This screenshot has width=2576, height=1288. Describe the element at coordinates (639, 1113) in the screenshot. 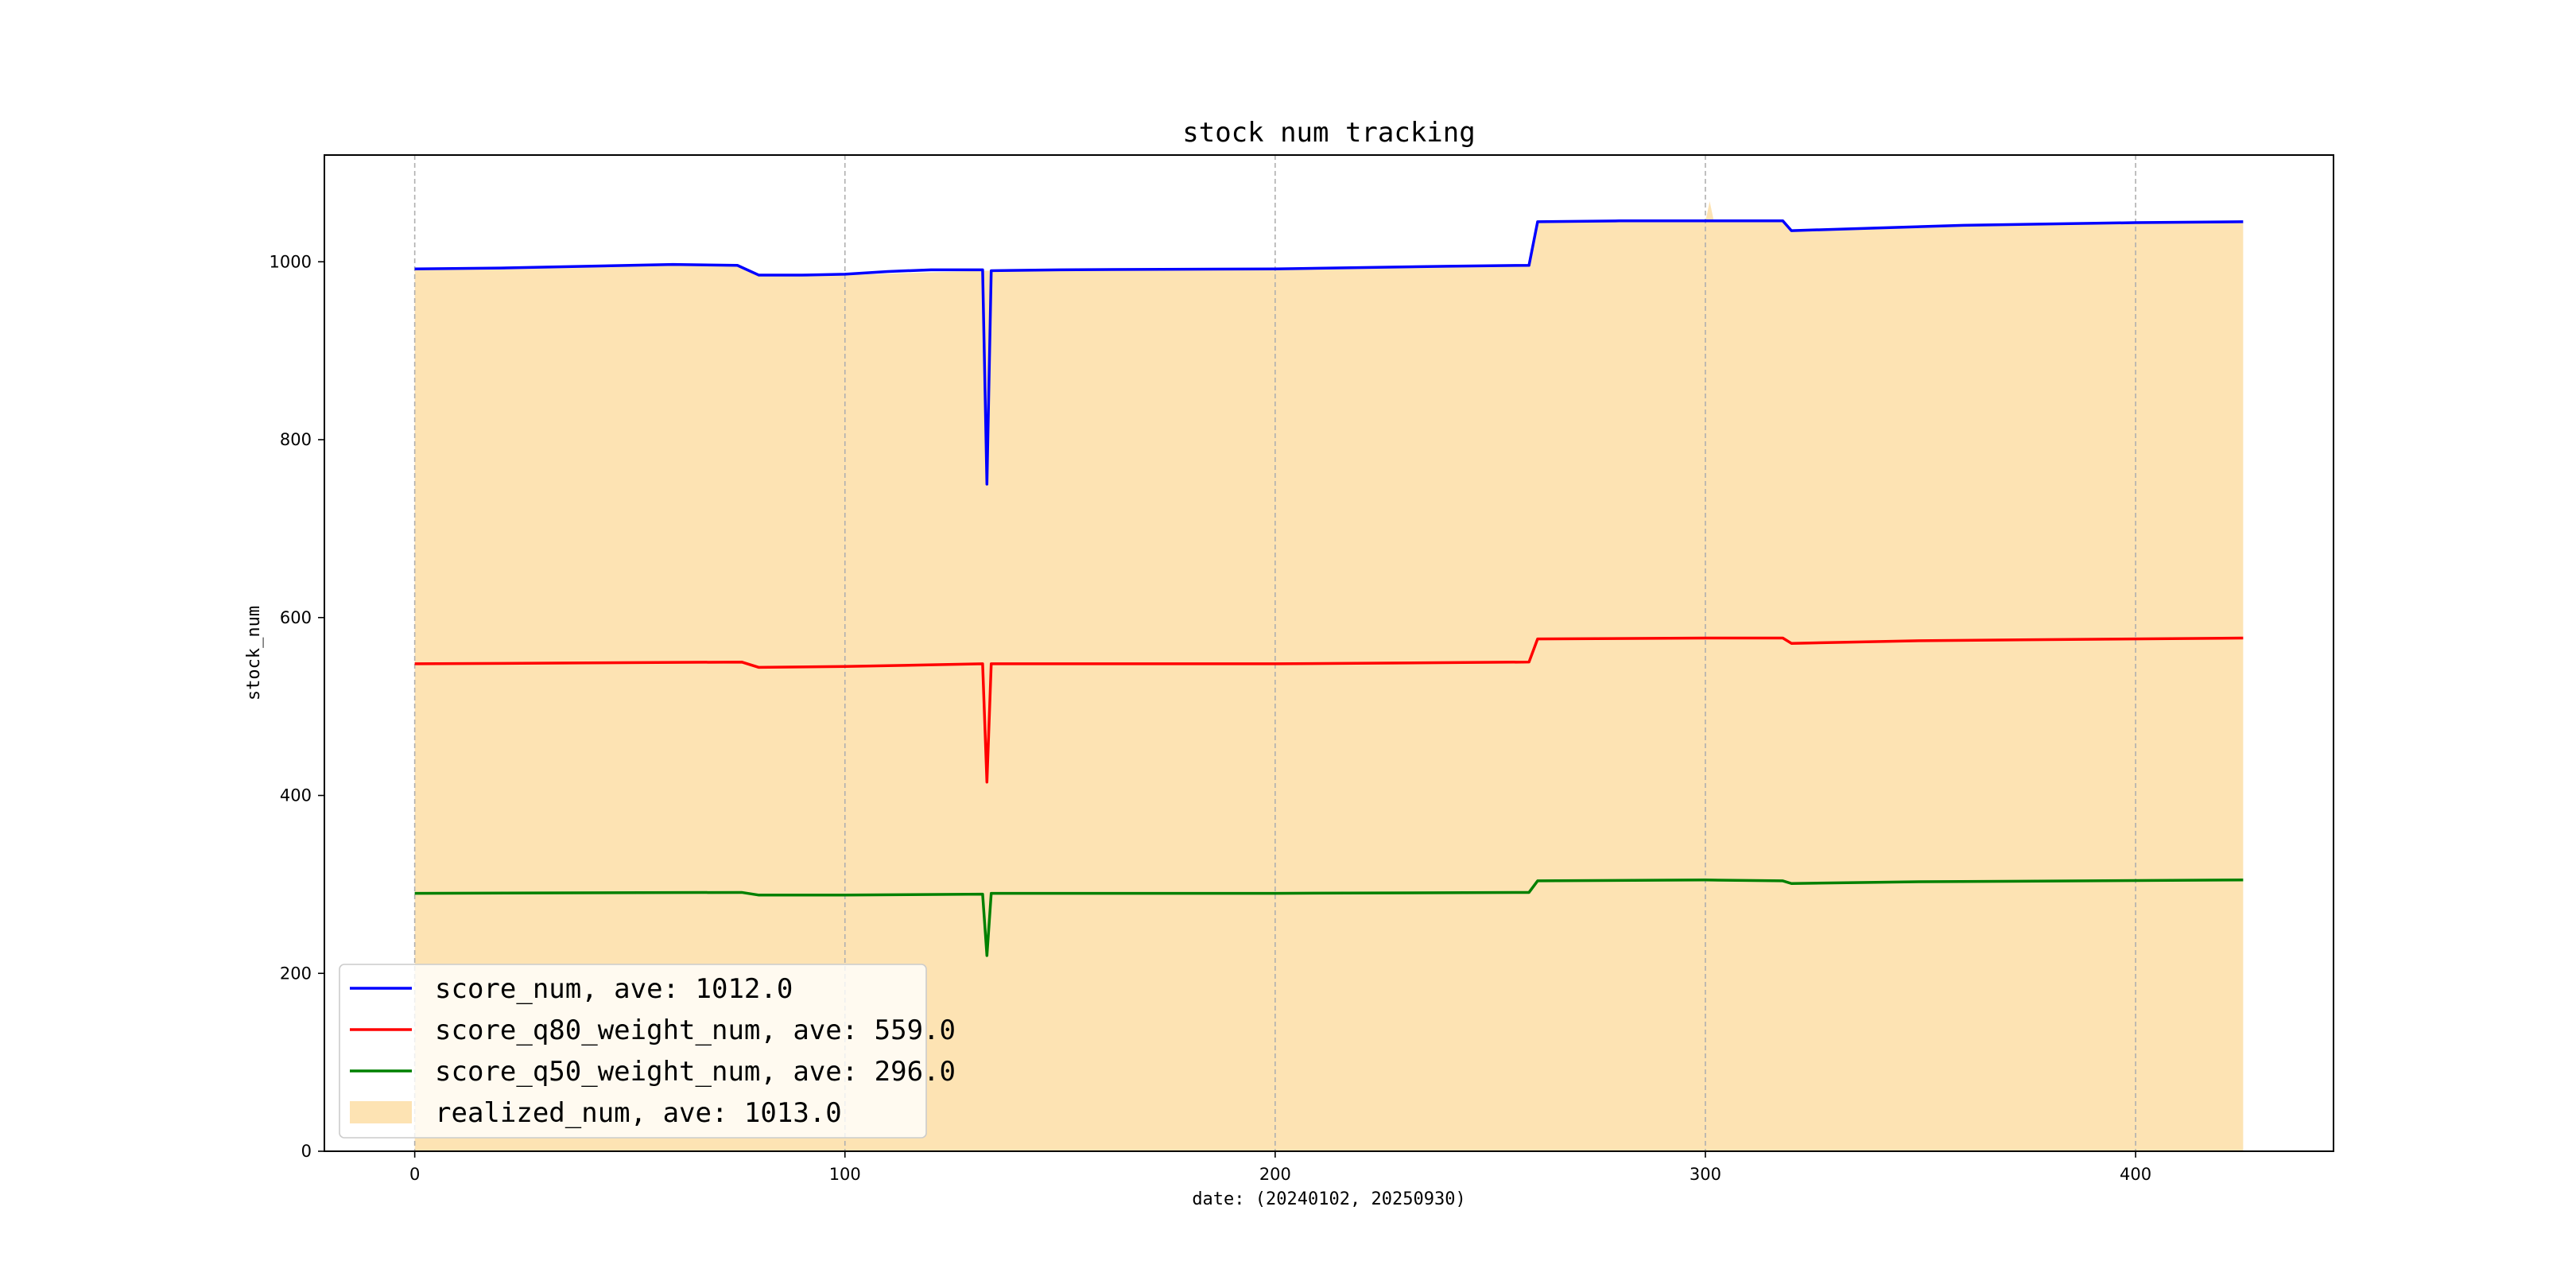

I see `legend-label-realized_num: realized_num, ave: 1013.0` at that location.